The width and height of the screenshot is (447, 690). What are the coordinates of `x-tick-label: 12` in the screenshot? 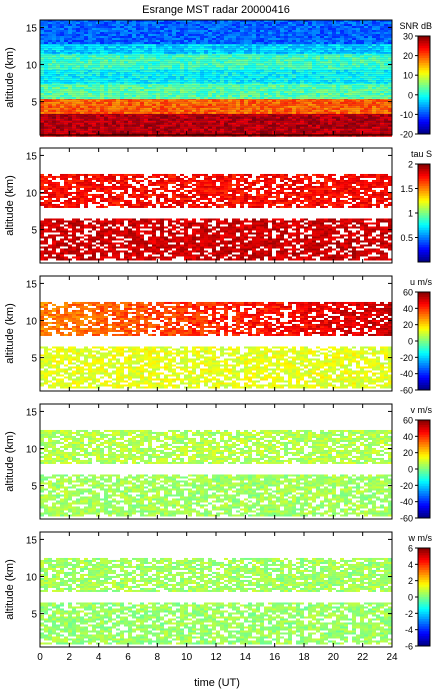 It's located at (216, 657).